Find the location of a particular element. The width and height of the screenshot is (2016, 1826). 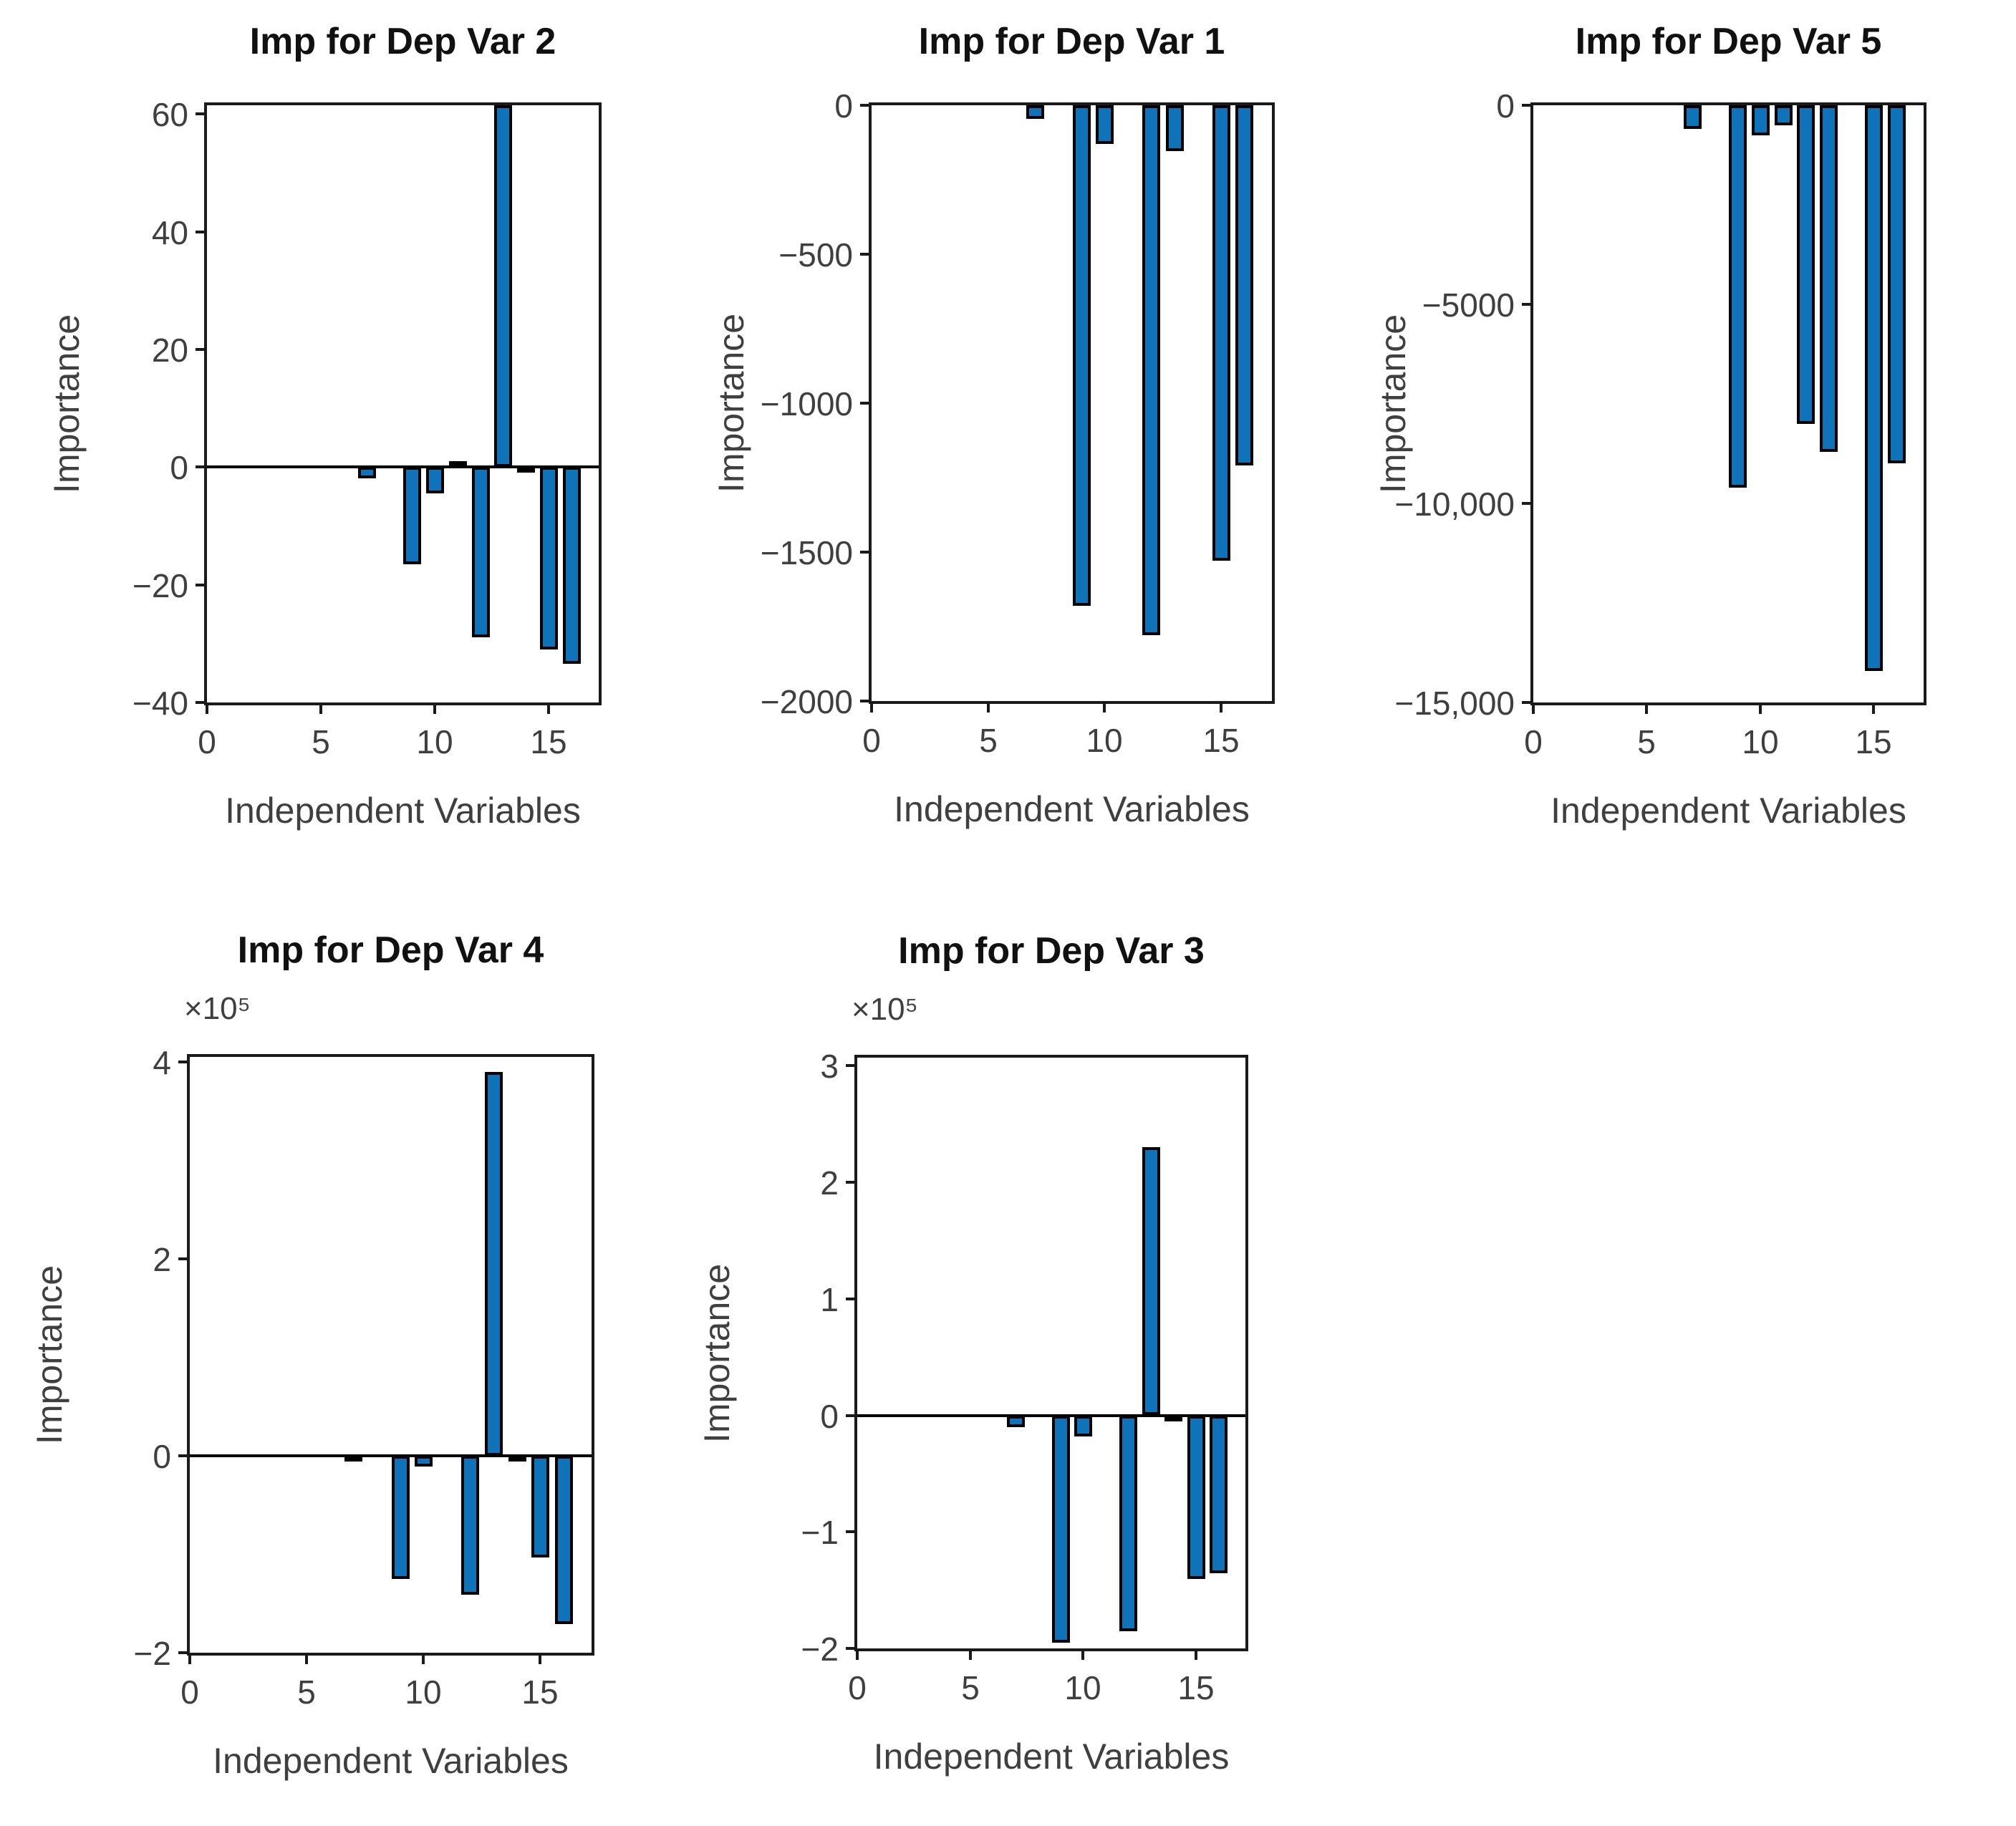

zero-line is located at coordinates (391, 1455).